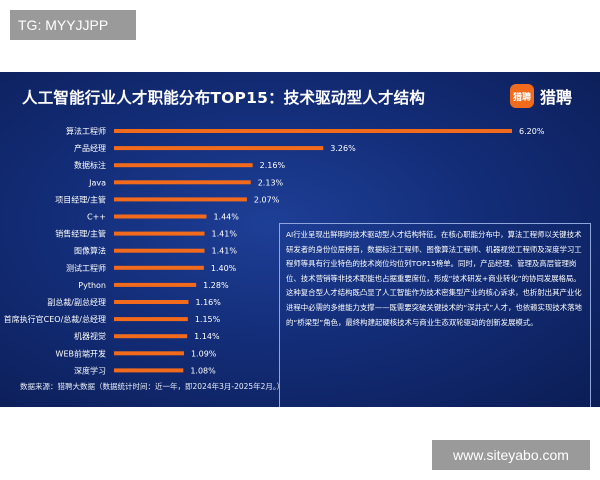  What do you see at coordinates (80, 199) in the screenshot?
I see `category-label: 项目经理/主管` at bounding box center [80, 199].